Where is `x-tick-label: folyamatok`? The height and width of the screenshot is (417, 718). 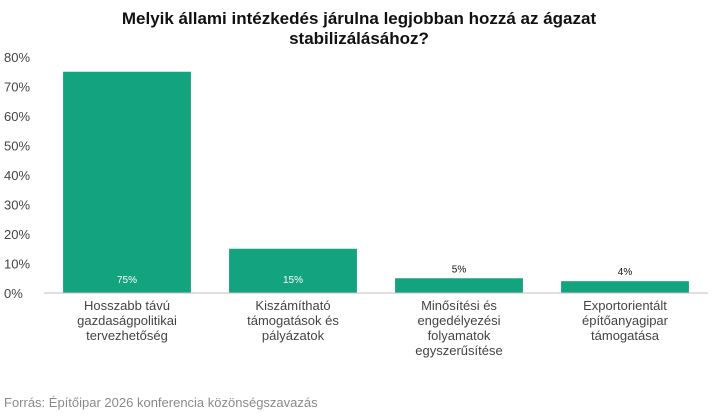
x-tick-label: folyamatok is located at coordinates (459, 335).